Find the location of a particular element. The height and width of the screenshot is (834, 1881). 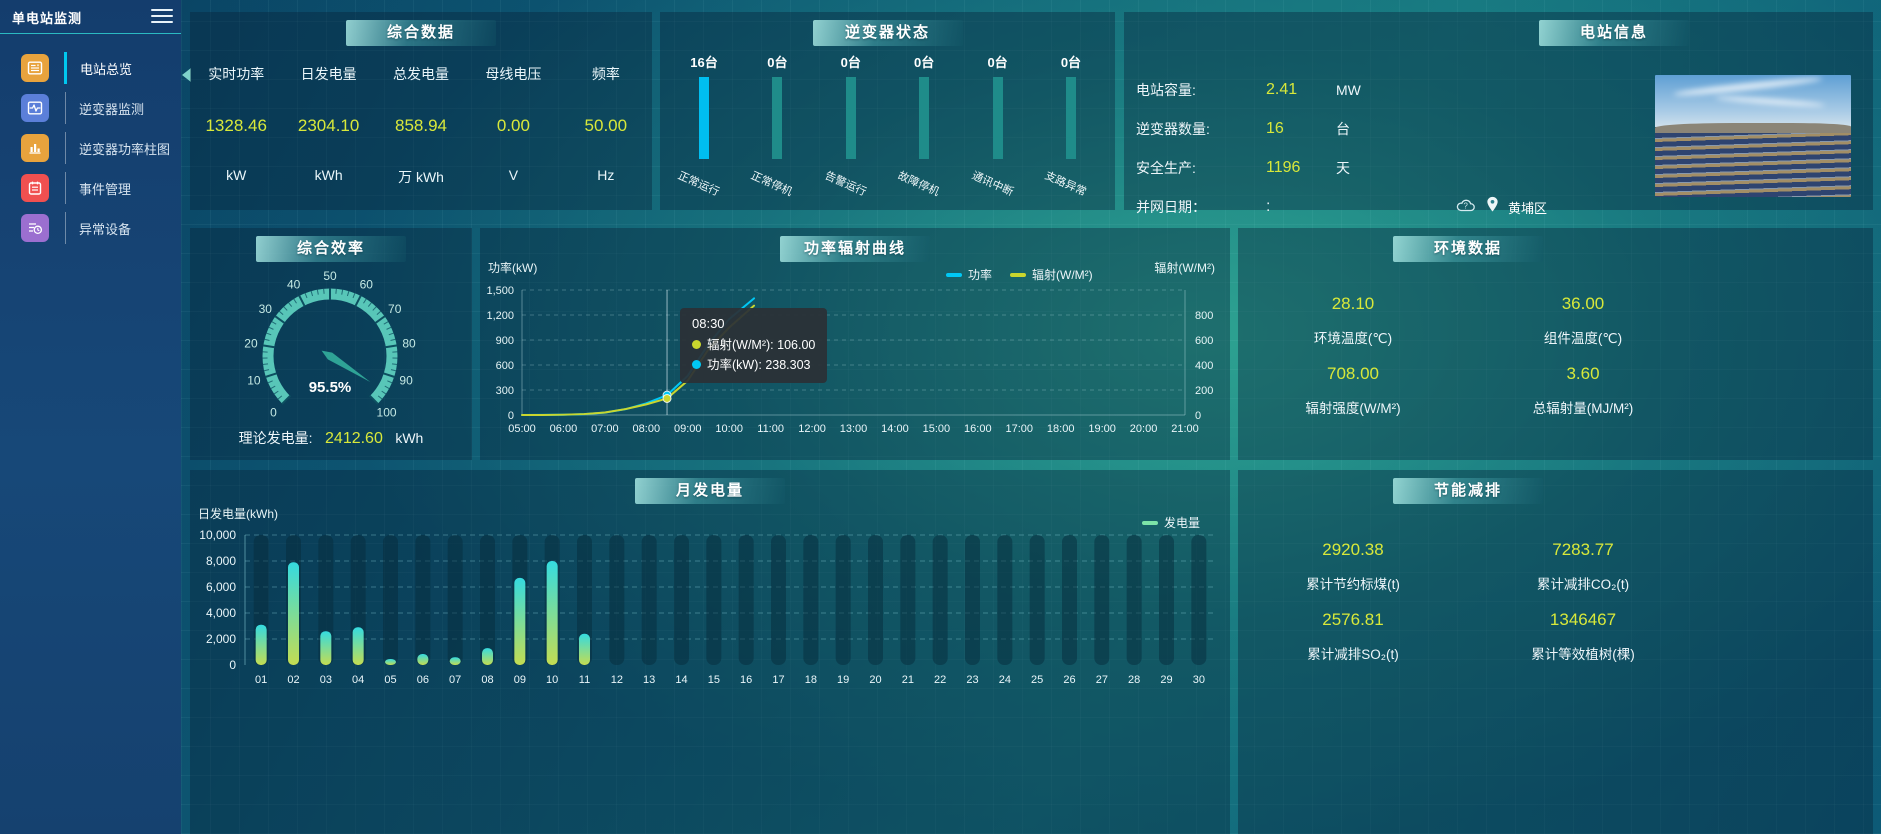

station-info-value: 2.41 is located at coordinates (1282, 89).